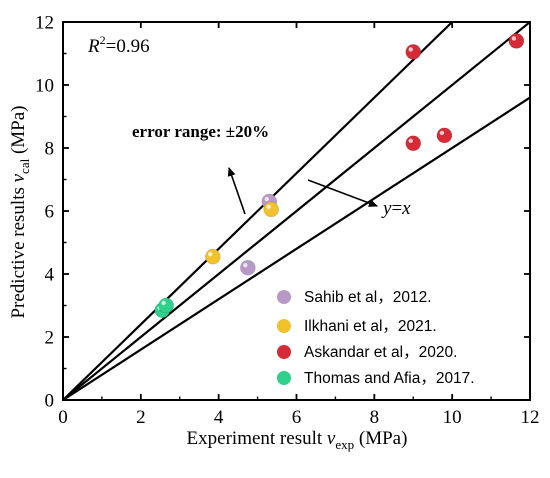  What do you see at coordinates (284, 297) in the screenshot?
I see `legend-marker-sahib` at bounding box center [284, 297].